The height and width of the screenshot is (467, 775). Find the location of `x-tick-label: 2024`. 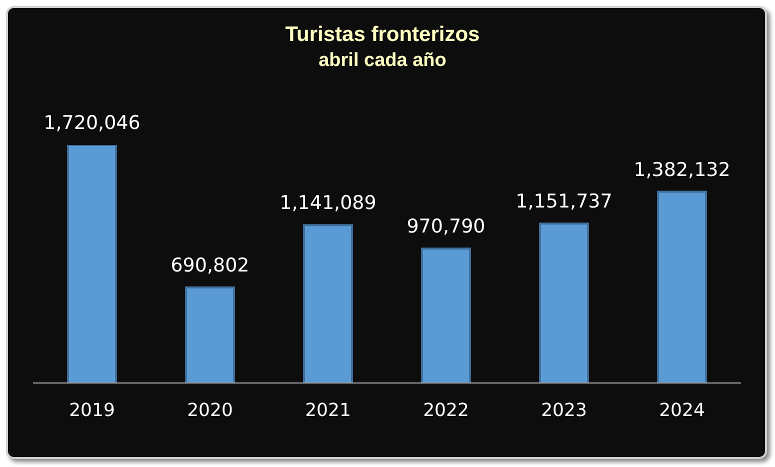

x-tick-label: 2024 is located at coordinates (682, 410).